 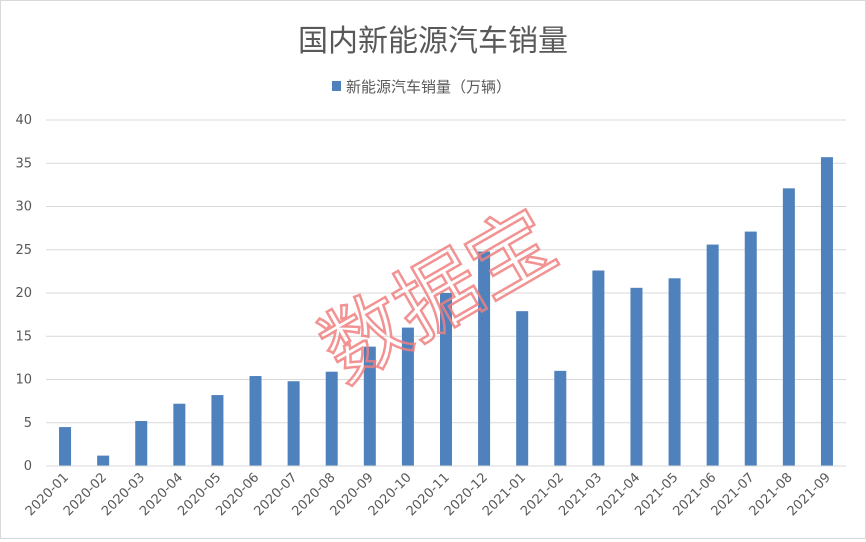 I want to click on y-tick-label: 0, so click(x=28, y=466).